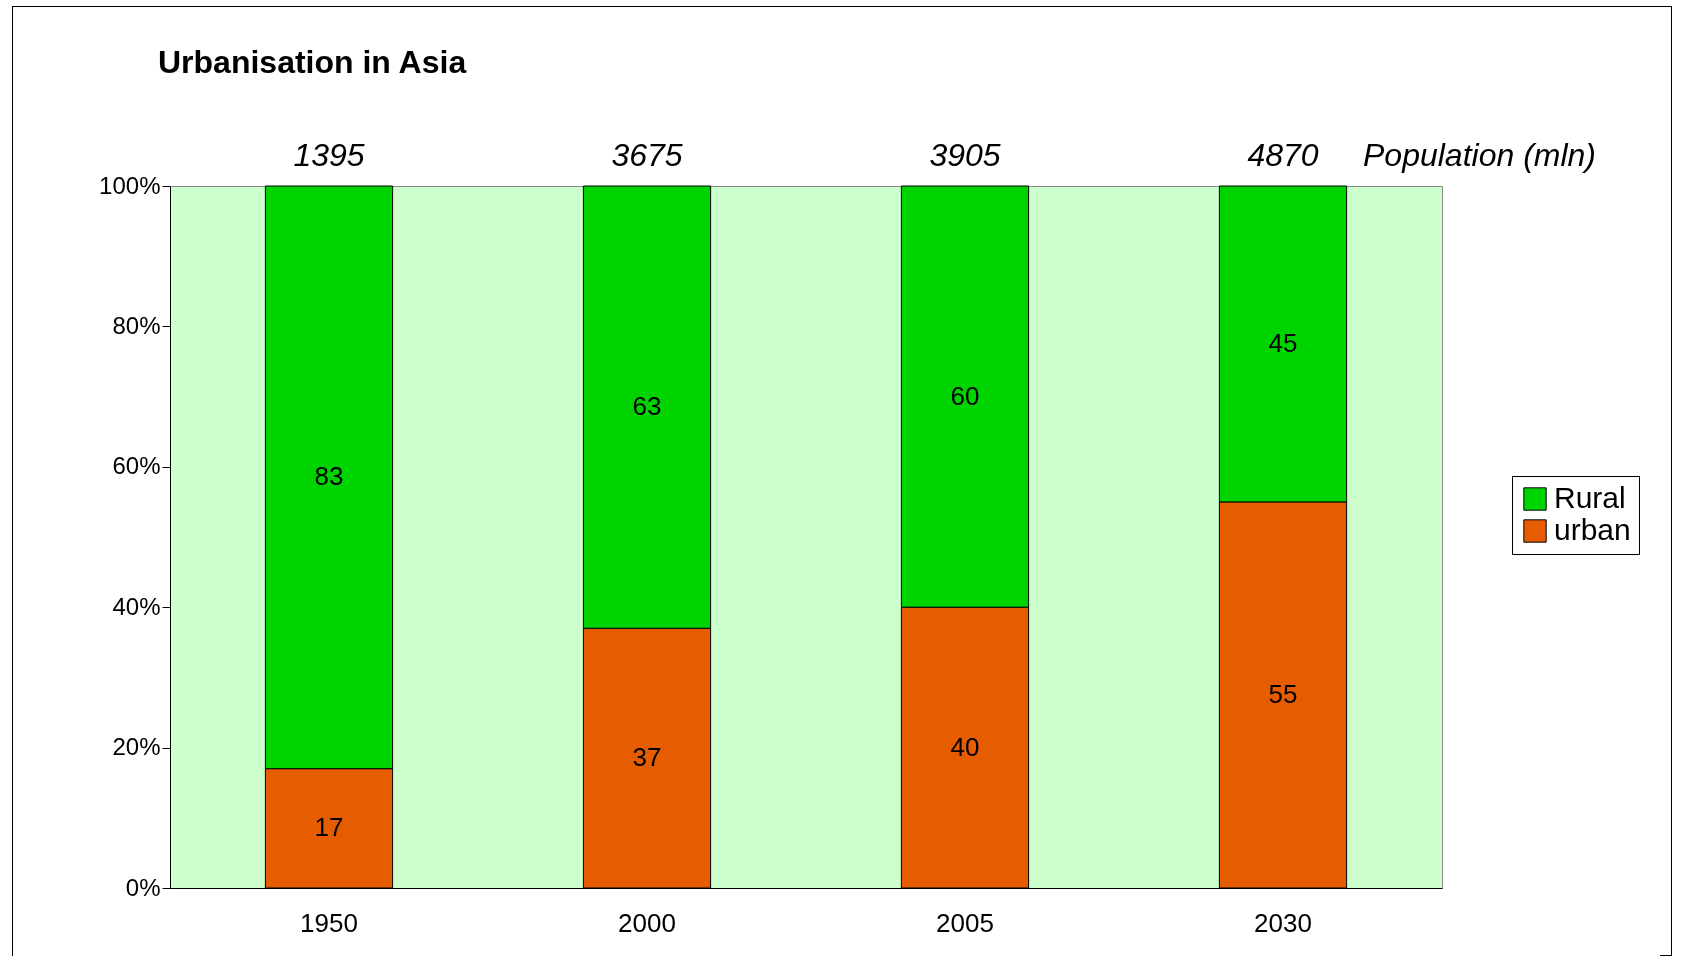 The image size is (1681, 962). What do you see at coordinates (312, 62) in the screenshot?
I see `chart-title: Urbanisation in Asia` at bounding box center [312, 62].